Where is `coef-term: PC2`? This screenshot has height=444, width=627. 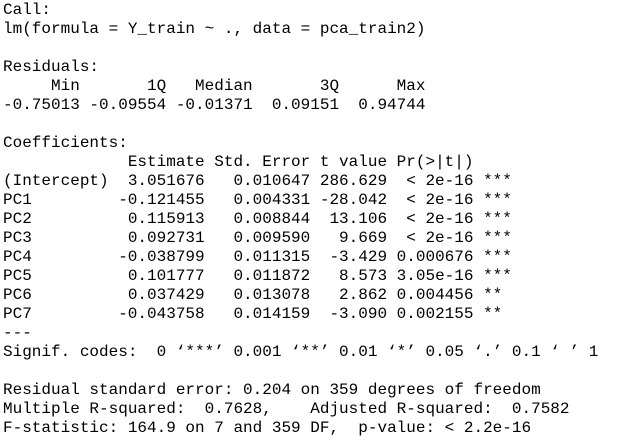
coef-term: PC2 is located at coordinates (17, 219).